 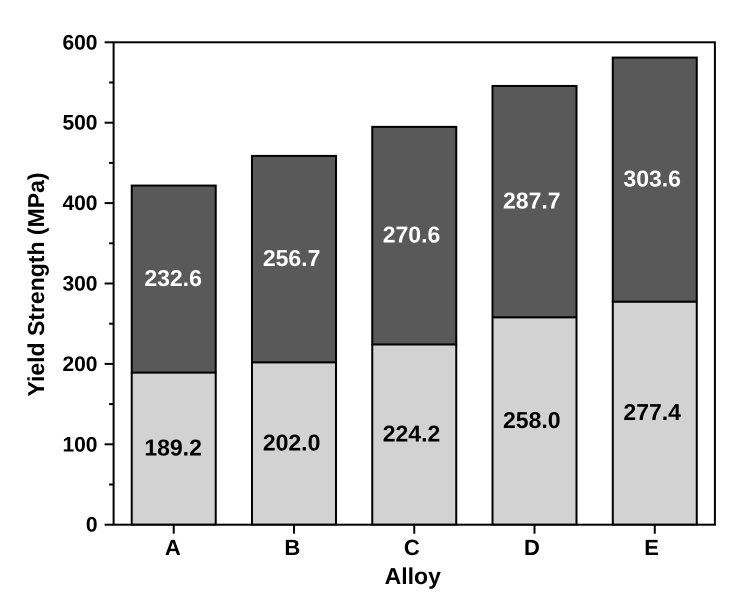 What do you see at coordinates (412, 235) in the screenshot?
I see `svg-text: 270.6` at bounding box center [412, 235].